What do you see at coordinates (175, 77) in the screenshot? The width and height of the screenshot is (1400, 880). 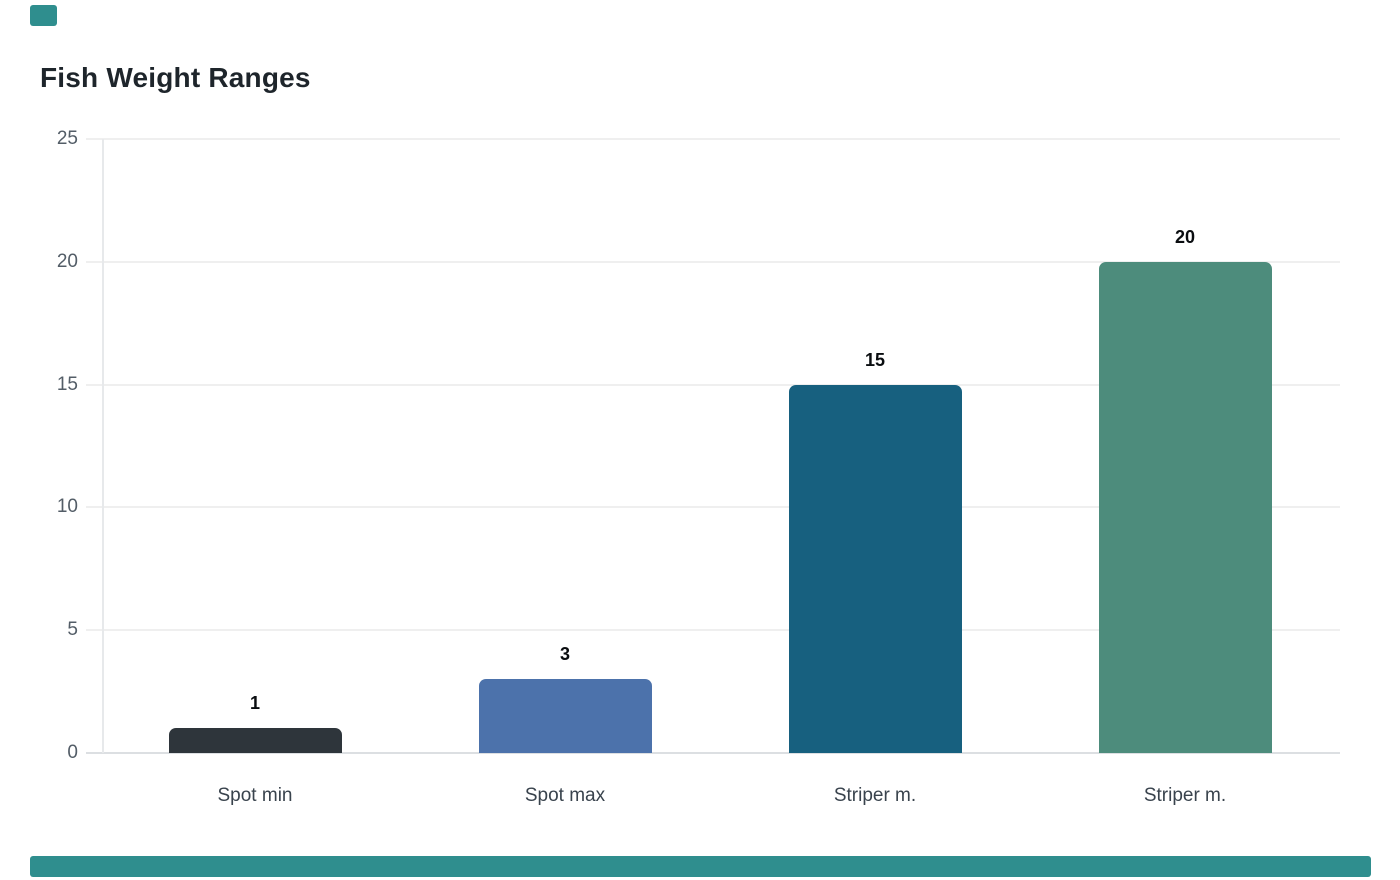 I see `chart-title: Fish Weight Ranges` at bounding box center [175, 77].